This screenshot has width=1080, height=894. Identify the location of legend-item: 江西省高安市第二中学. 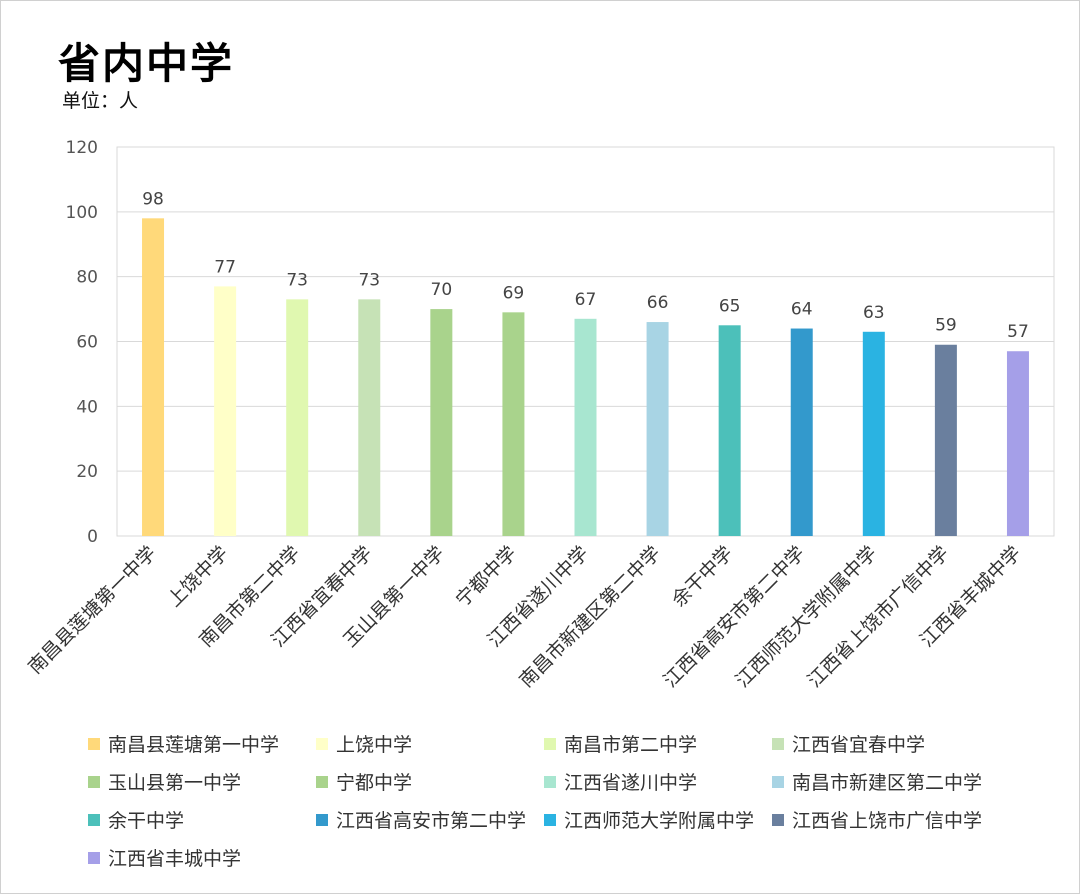
(421, 819).